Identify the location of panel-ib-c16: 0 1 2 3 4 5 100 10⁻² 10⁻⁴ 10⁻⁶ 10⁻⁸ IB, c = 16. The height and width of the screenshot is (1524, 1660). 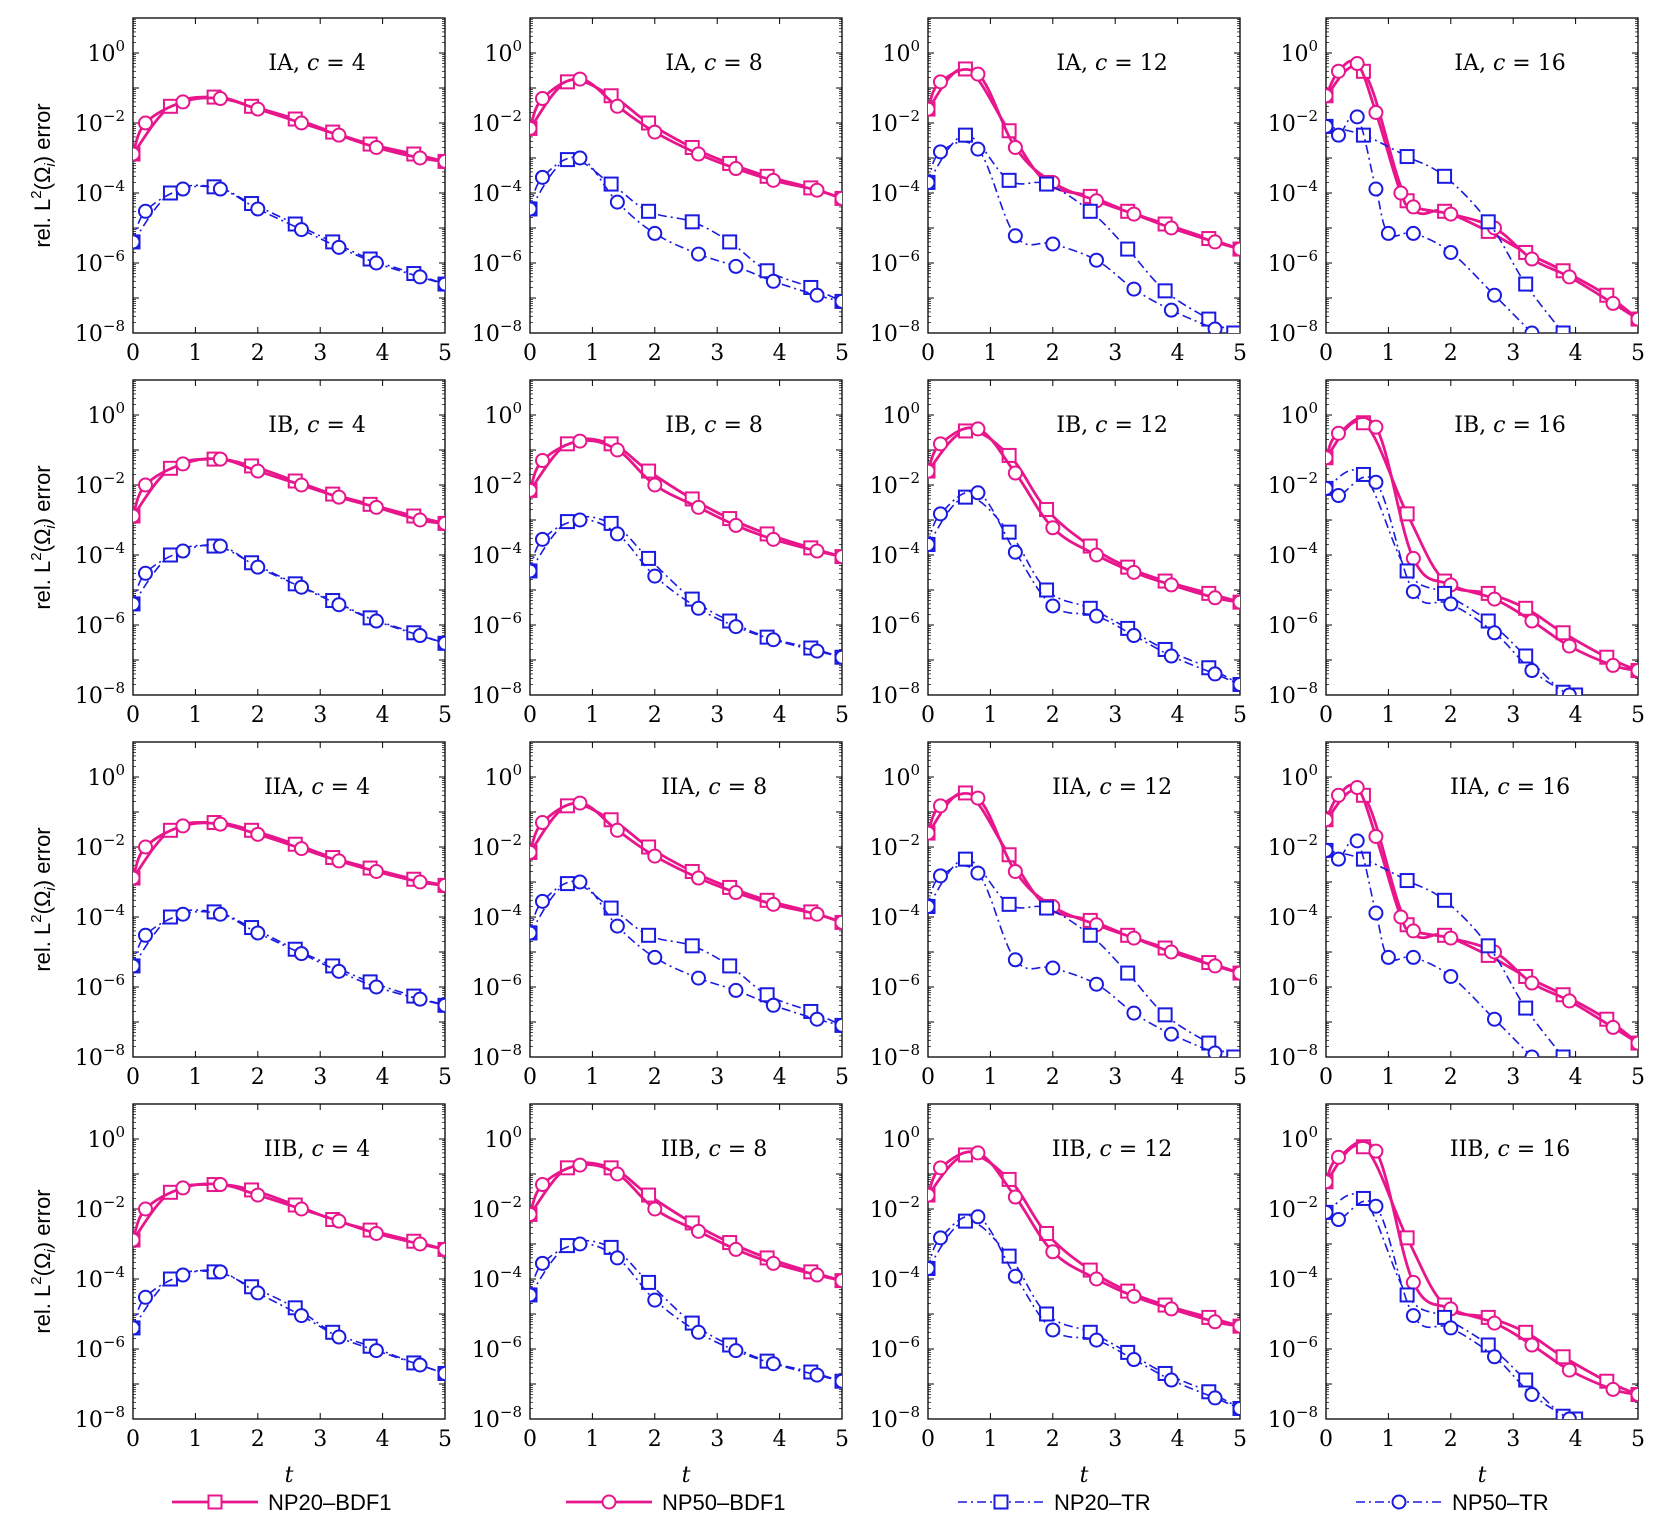
(1456, 553).